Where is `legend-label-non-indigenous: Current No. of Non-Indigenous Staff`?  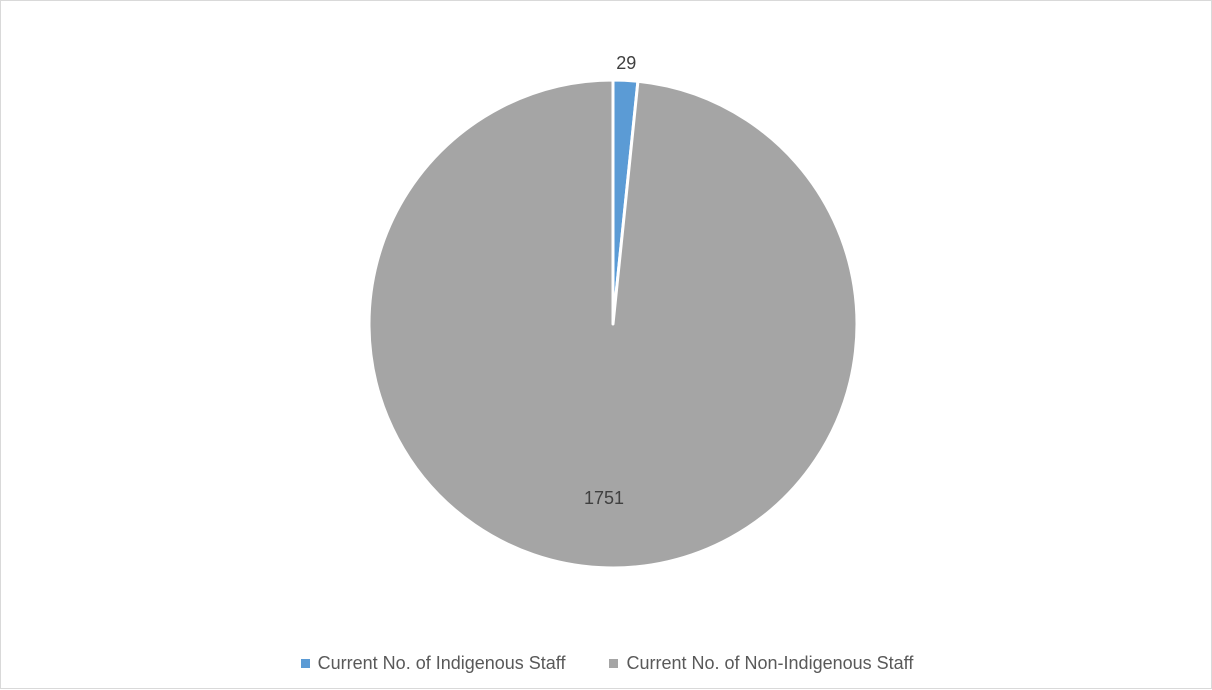
legend-label-non-indigenous: Current No. of Non-Indigenous Staff is located at coordinates (770, 662).